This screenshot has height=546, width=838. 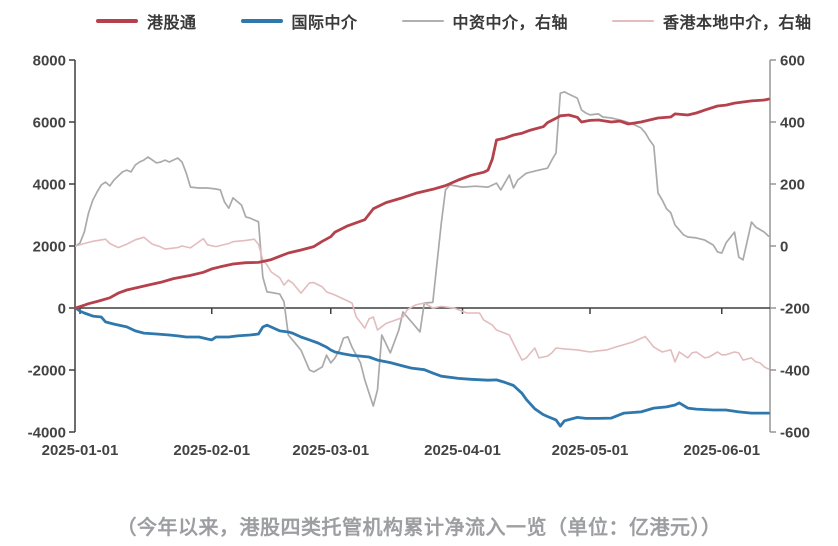 I want to click on x-axis-label: 2025-04-01, so click(x=462, y=450).